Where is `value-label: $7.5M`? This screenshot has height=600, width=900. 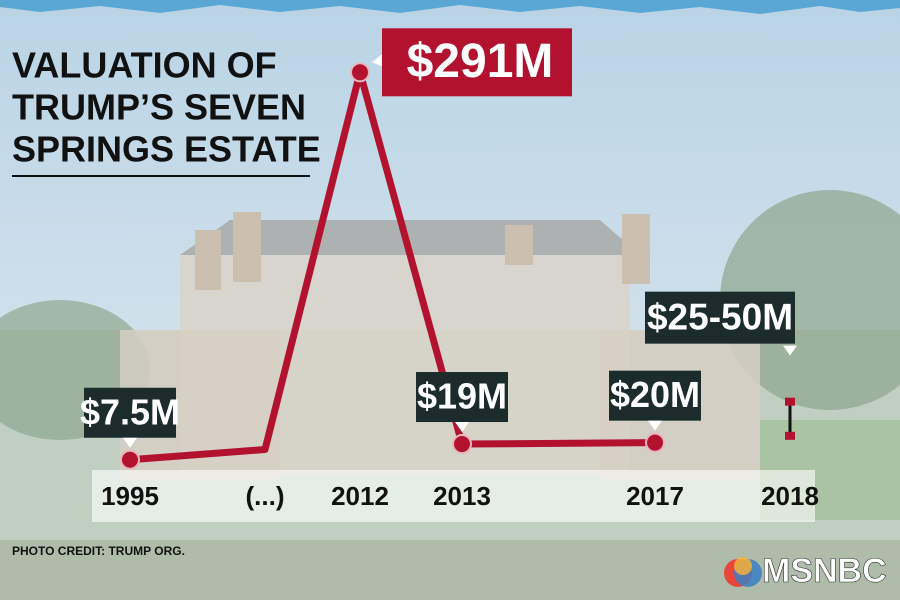 value-label: $7.5M is located at coordinates (130, 411).